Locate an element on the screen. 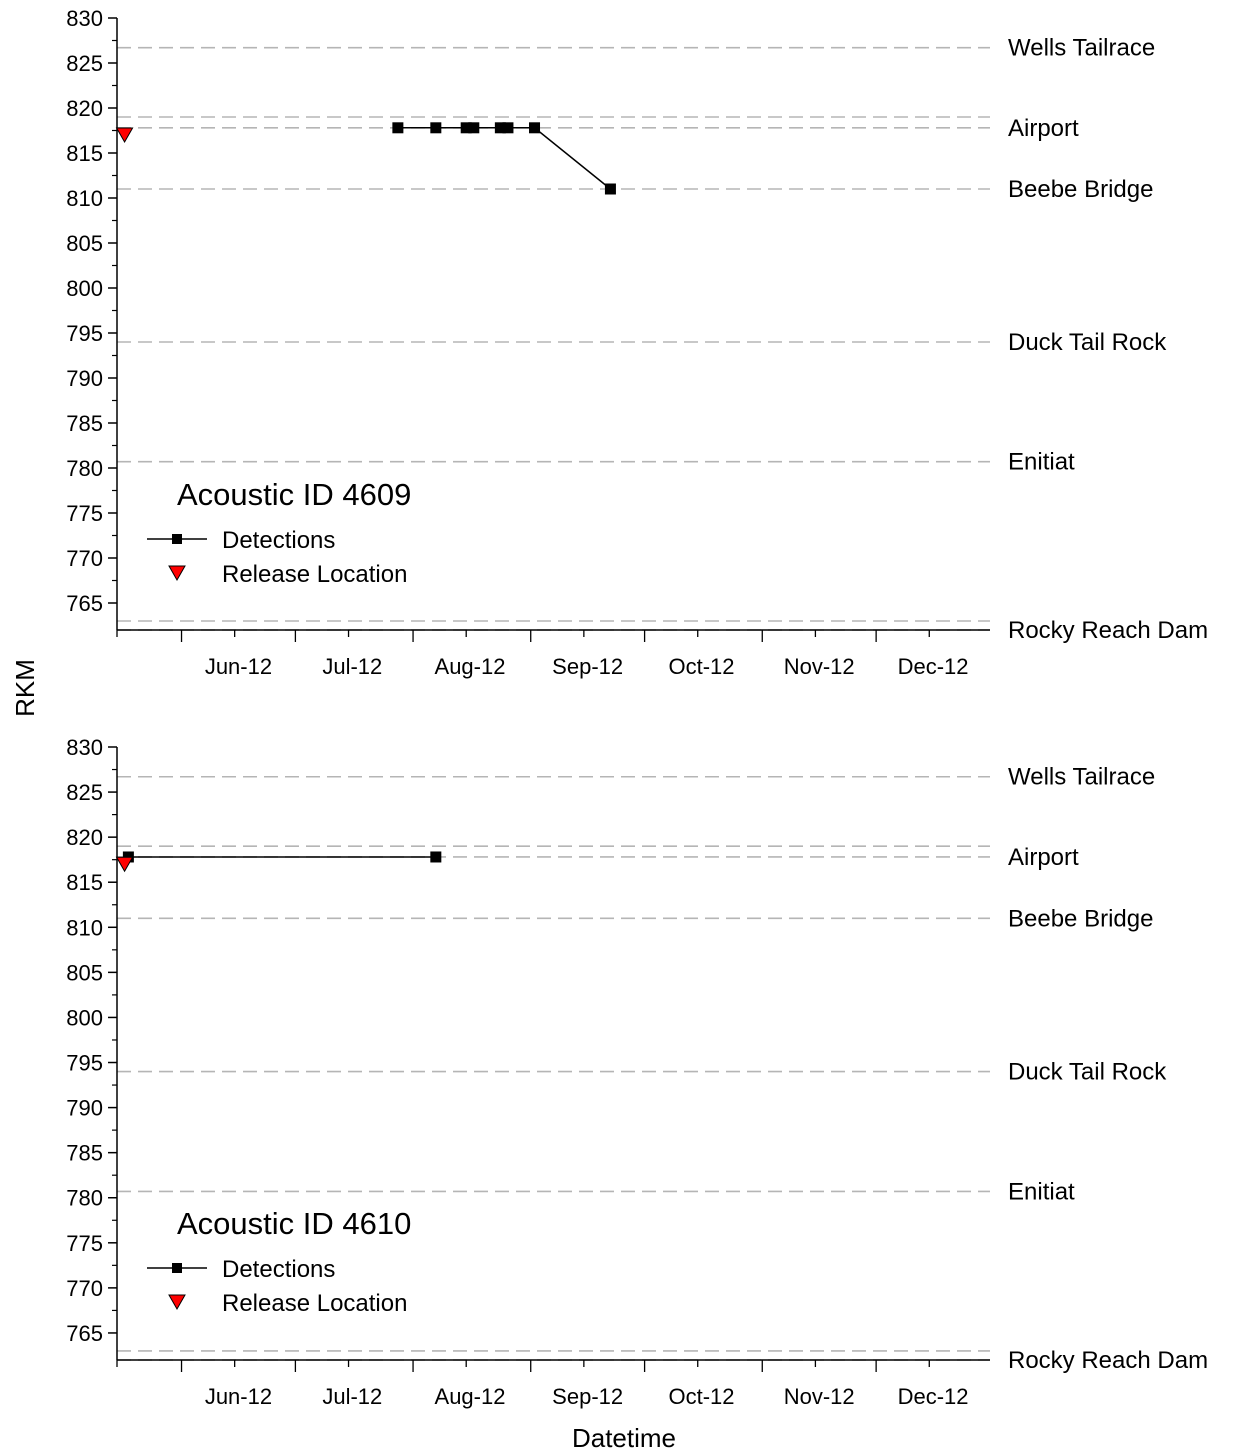 Image resolution: width=1241 pixels, height=1453 pixels. chart-title: Acoustic ID 4610 is located at coordinates (294, 1223).